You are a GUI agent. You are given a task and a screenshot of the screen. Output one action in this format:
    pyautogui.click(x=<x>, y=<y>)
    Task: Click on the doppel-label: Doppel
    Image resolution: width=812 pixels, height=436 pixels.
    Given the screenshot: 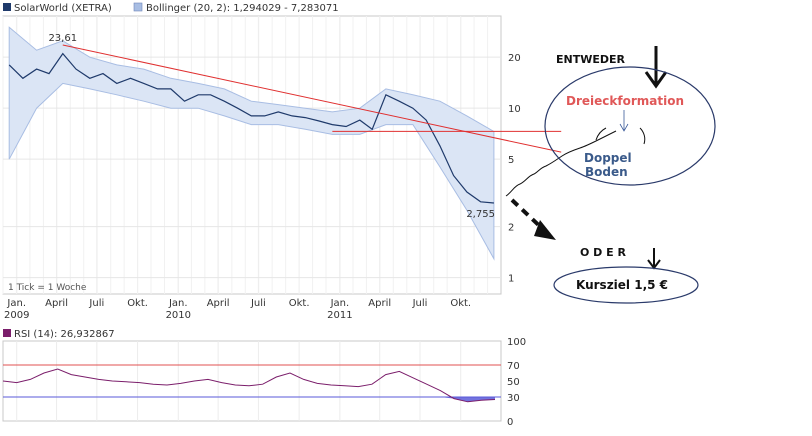 What is the action you would take?
    pyautogui.click(x=608, y=158)
    